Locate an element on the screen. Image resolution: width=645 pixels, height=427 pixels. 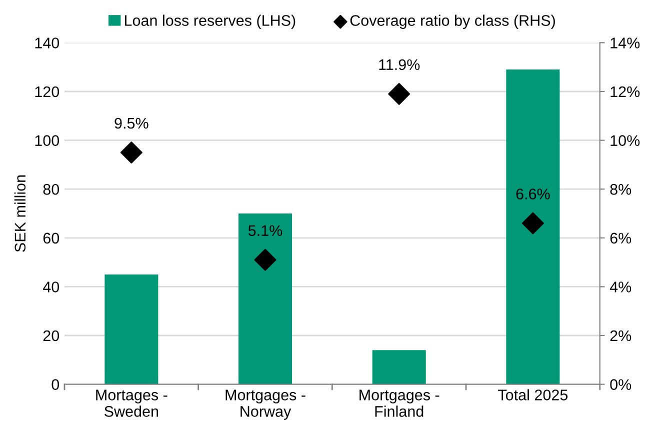
y2-tick-label: 14% is located at coordinates (625, 43).